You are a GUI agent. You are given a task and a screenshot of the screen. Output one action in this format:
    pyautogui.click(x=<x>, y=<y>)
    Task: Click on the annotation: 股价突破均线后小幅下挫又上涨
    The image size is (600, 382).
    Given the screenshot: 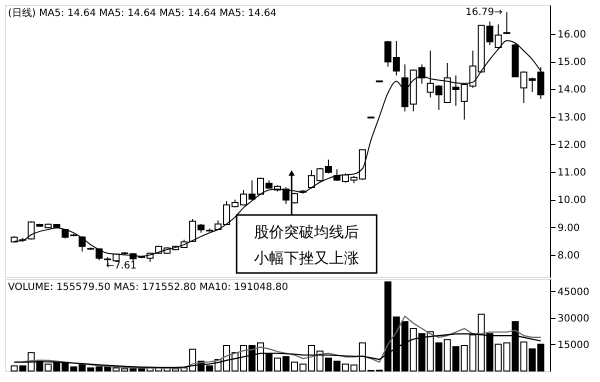 What is the action you would take?
    pyautogui.click(x=307, y=245)
    